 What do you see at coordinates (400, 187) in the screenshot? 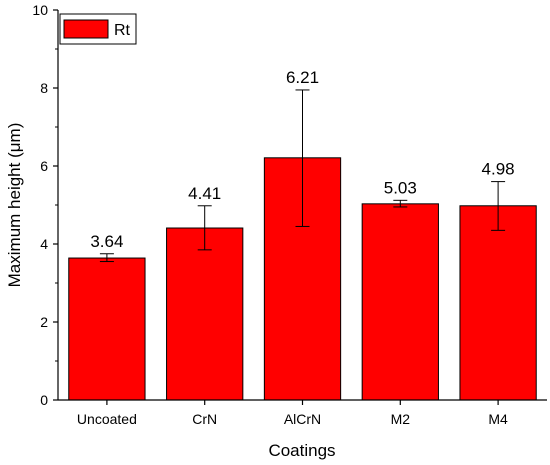
I see `data-label: 5.03` at bounding box center [400, 187].